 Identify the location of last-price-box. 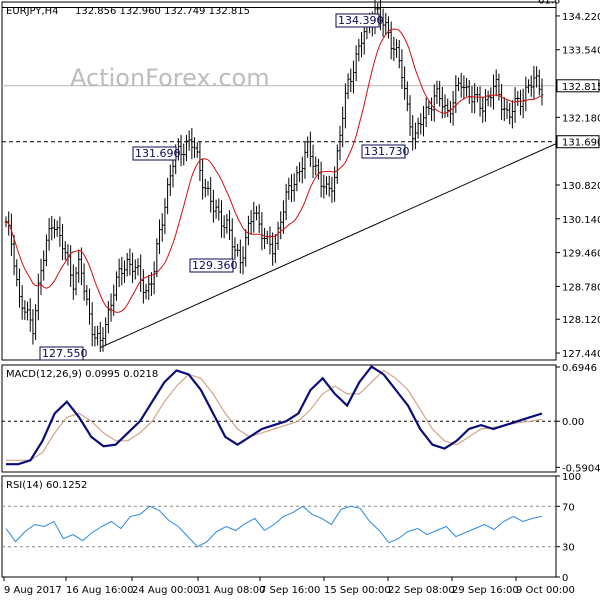
(578, 86).